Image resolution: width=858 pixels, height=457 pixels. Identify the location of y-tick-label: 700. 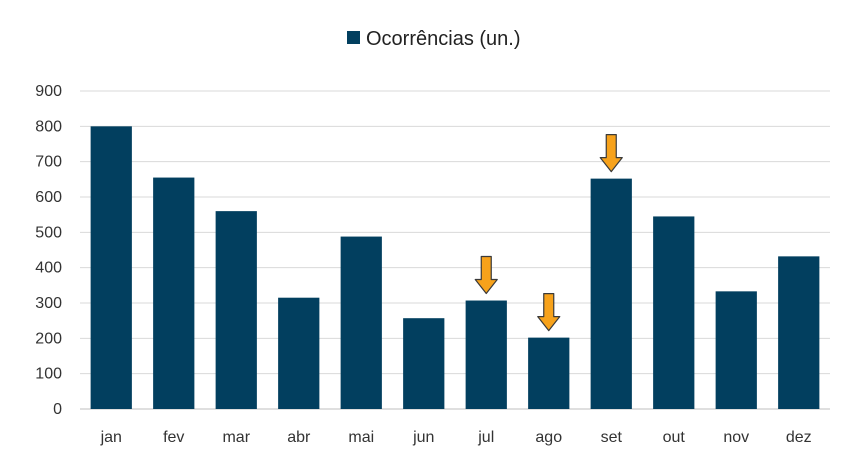
(48, 162).